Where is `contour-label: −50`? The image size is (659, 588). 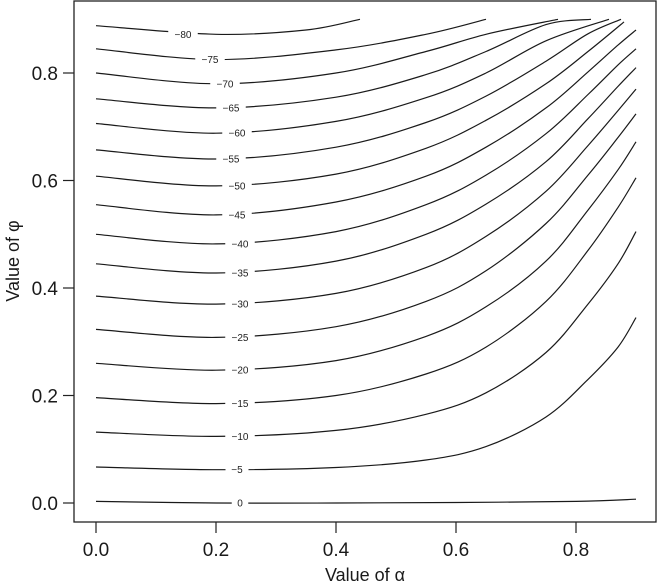
contour-label: −50 is located at coordinates (237, 186).